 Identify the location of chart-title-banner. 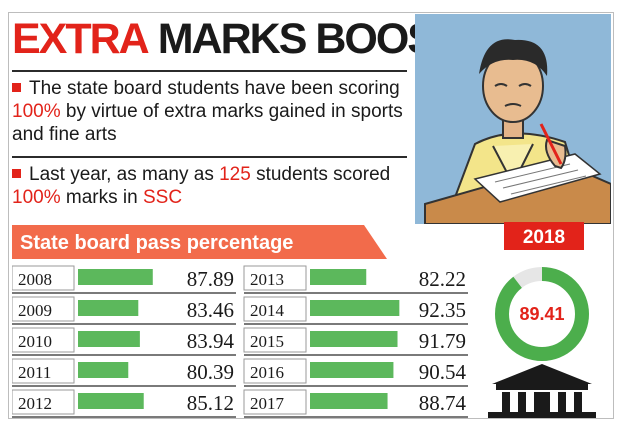
(199, 242).